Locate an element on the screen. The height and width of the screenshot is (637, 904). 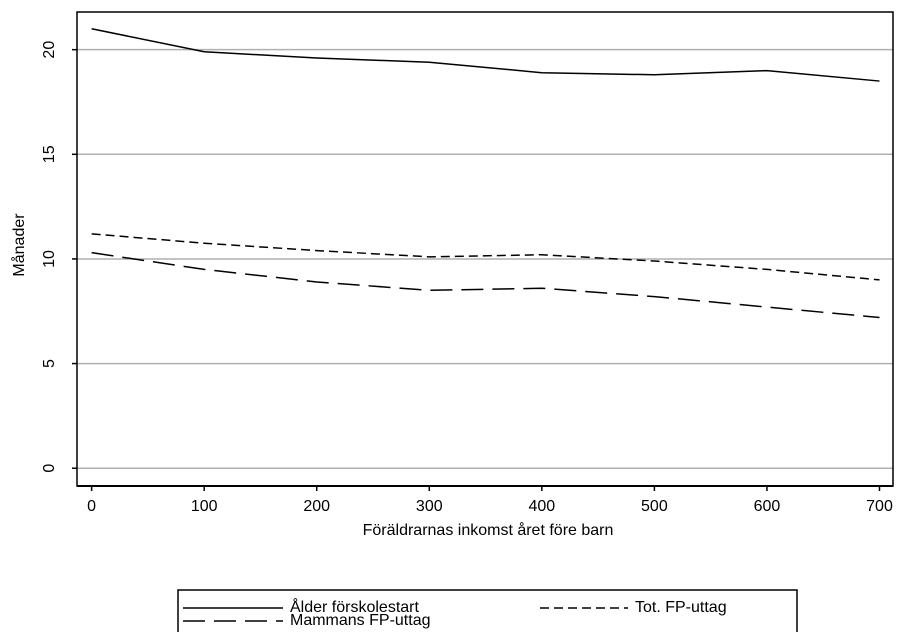
x-tick-label: 300 is located at coordinates (429, 506).